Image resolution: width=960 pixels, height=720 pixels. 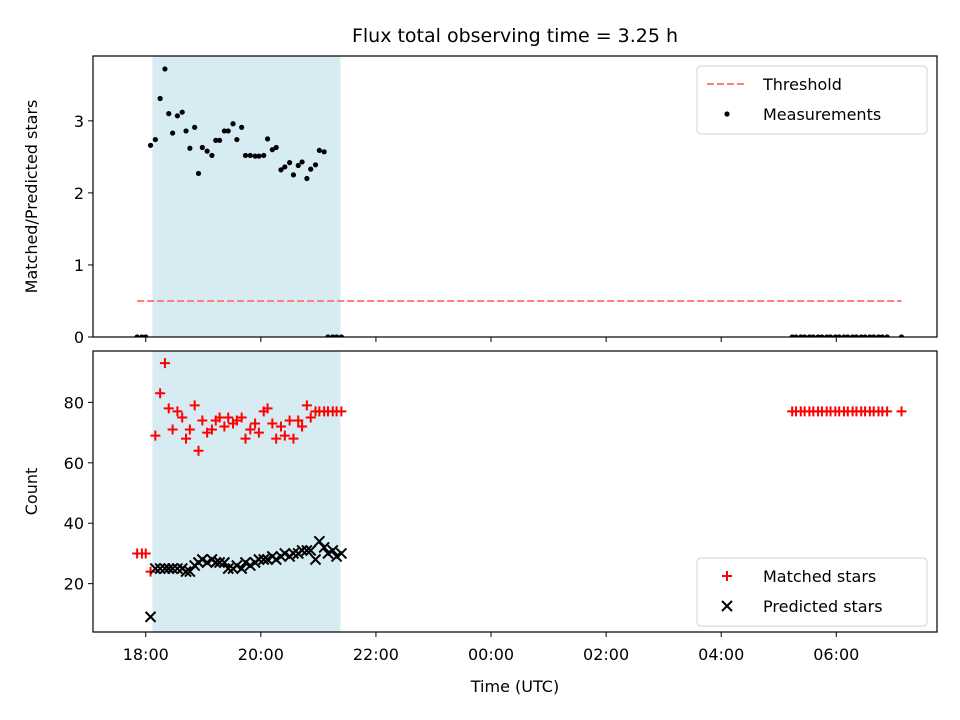 What do you see at coordinates (802, 84) in the screenshot?
I see `threshold-legend-label: Threshold` at bounding box center [802, 84].